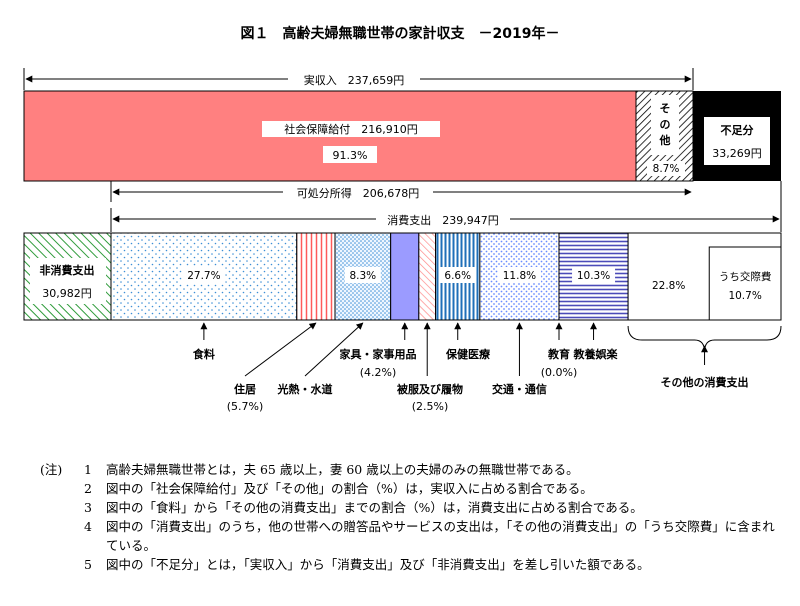  What do you see at coordinates (745, 283) in the screenshot?
I see `sub-entertainment-box` at bounding box center [745, 283].